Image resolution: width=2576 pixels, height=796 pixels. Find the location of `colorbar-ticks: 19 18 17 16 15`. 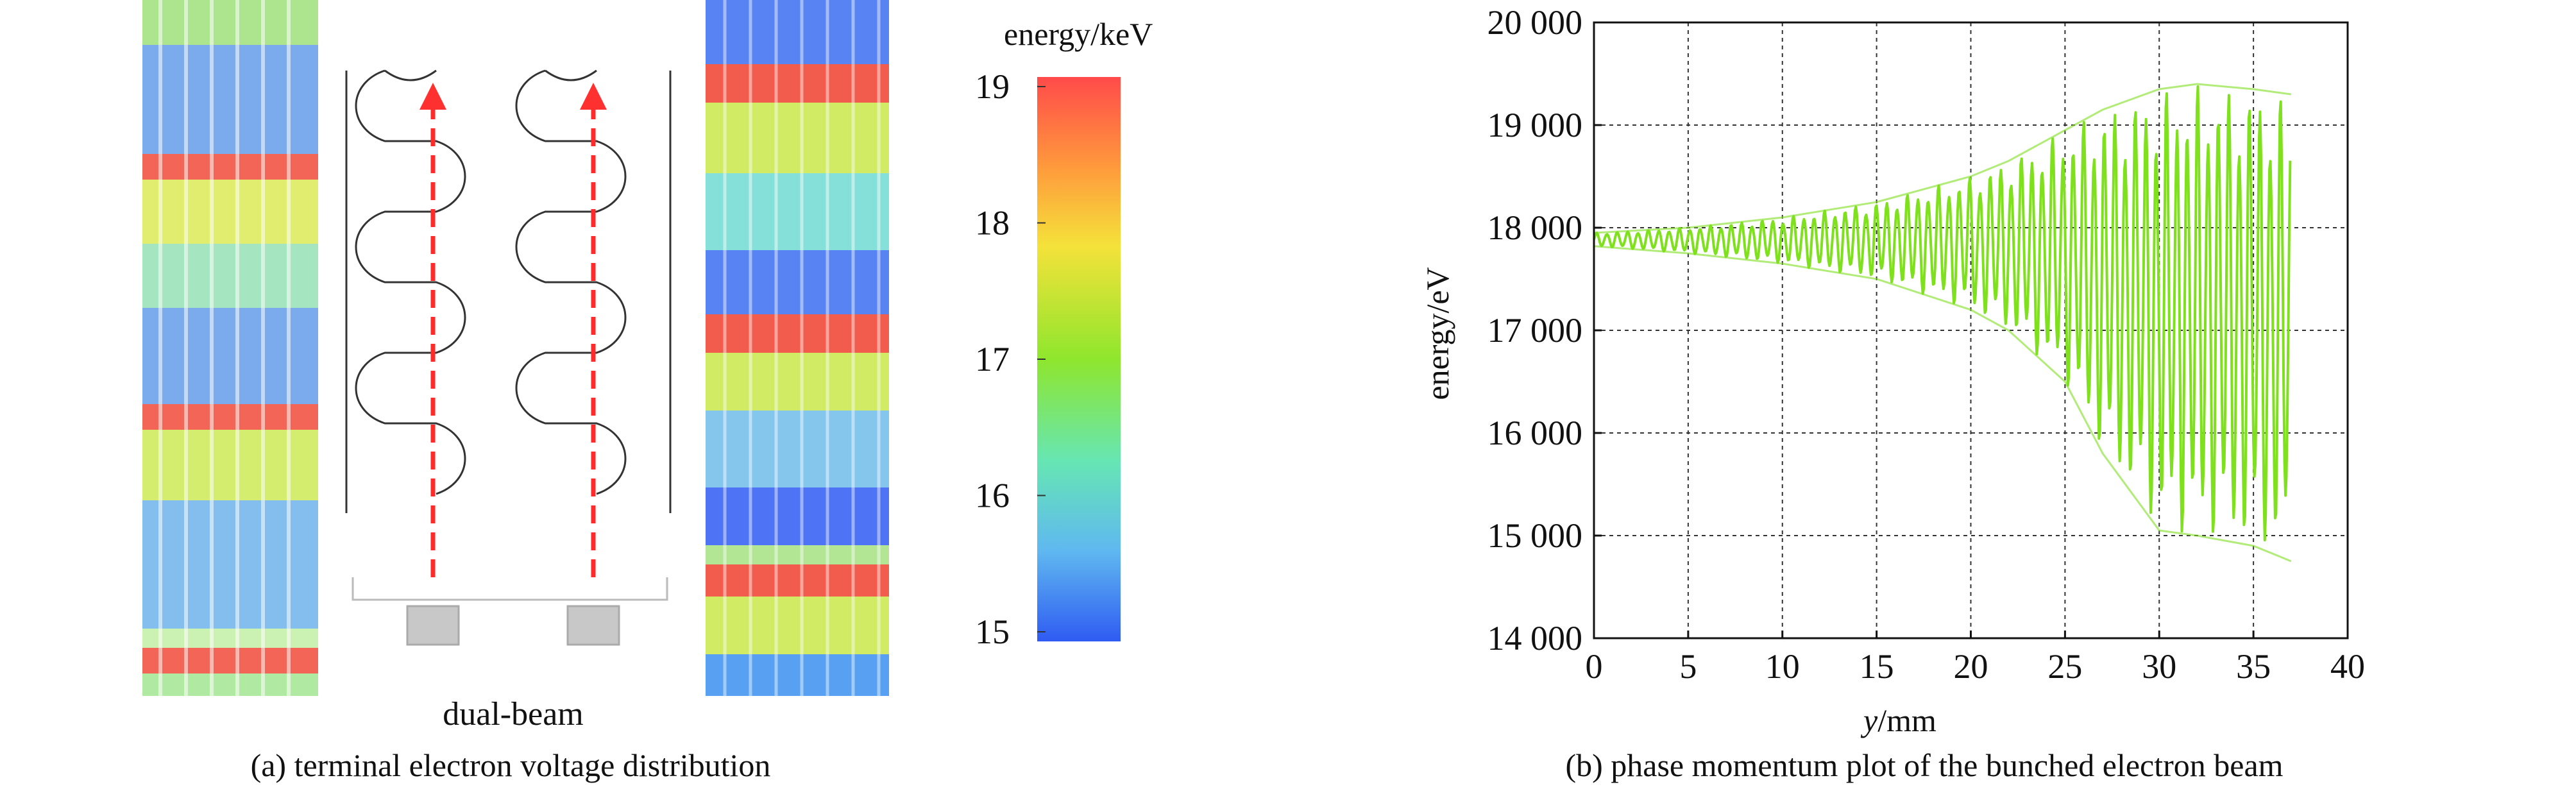

colorbar-ticks: 19 18 17 16 15 is located at coordinates (1010, 359).